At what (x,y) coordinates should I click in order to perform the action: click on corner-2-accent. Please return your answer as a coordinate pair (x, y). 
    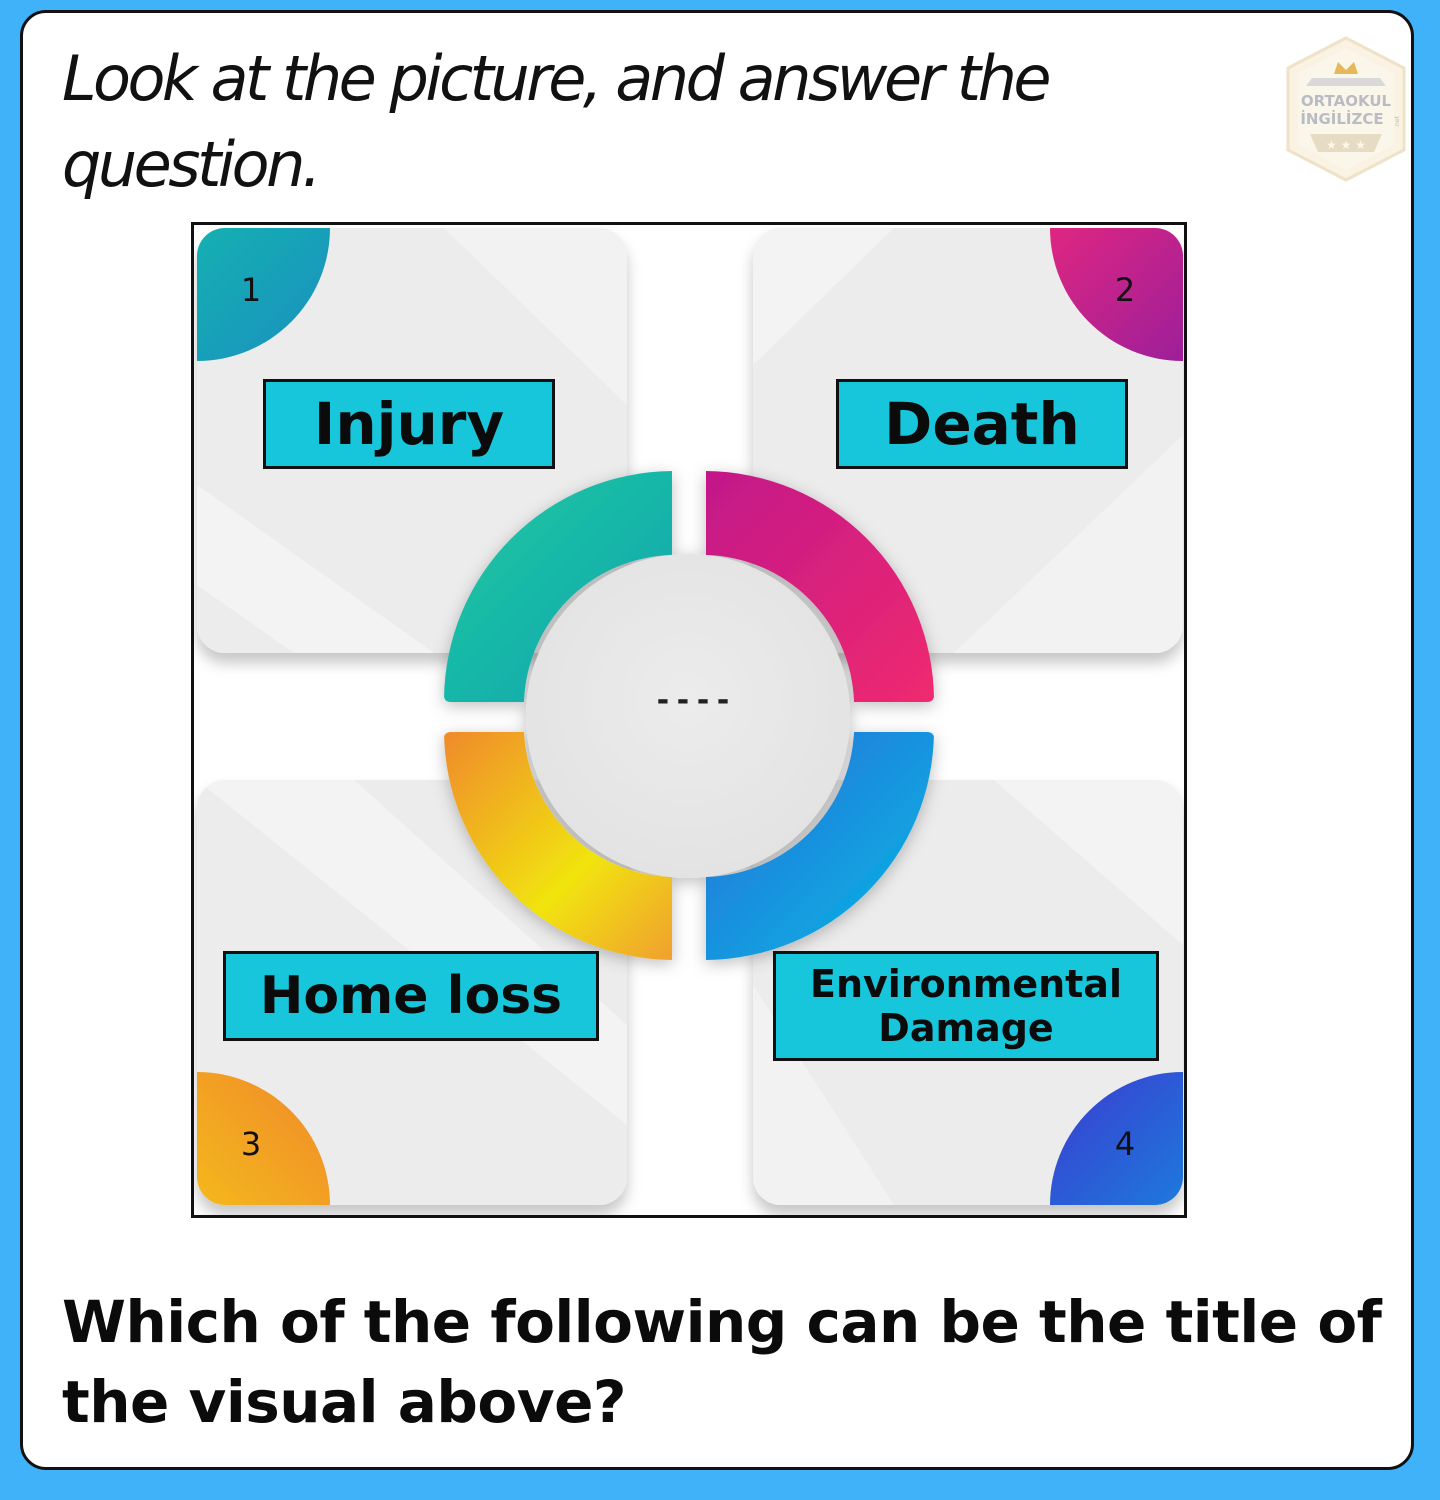
    Looking at the image, I should click on (1116, 294).